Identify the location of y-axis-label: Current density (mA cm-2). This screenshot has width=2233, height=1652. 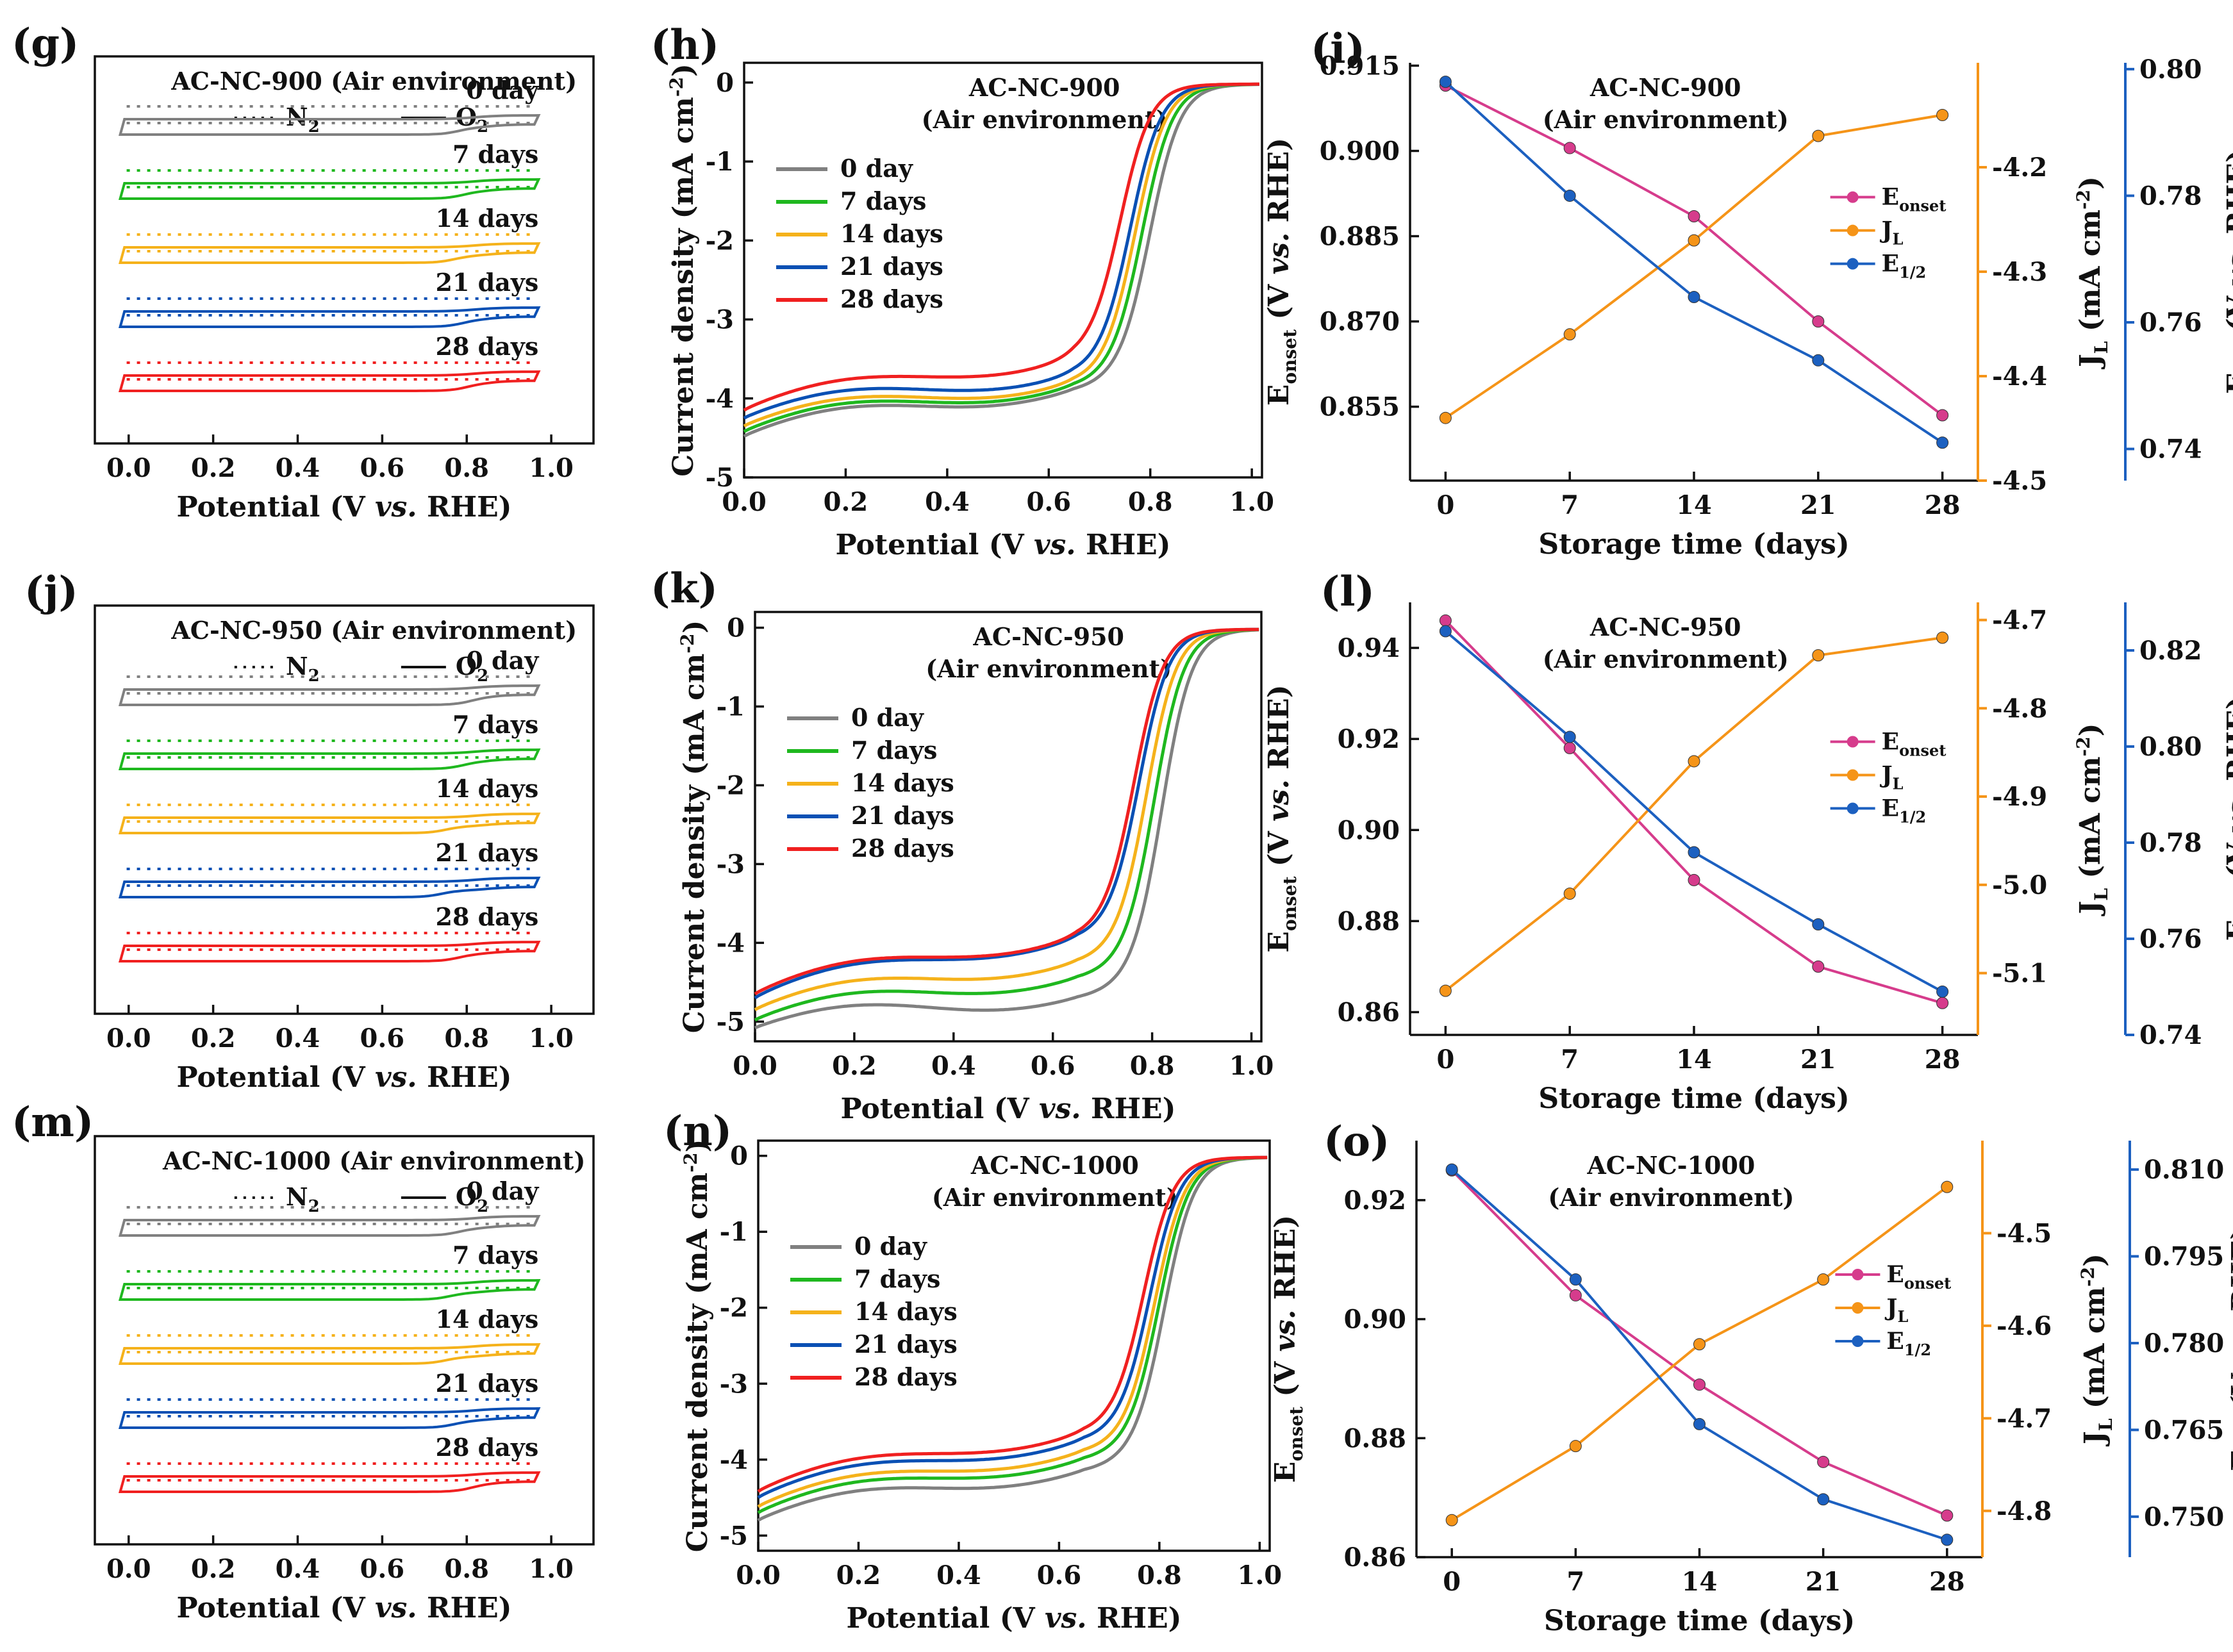
(694, 827).